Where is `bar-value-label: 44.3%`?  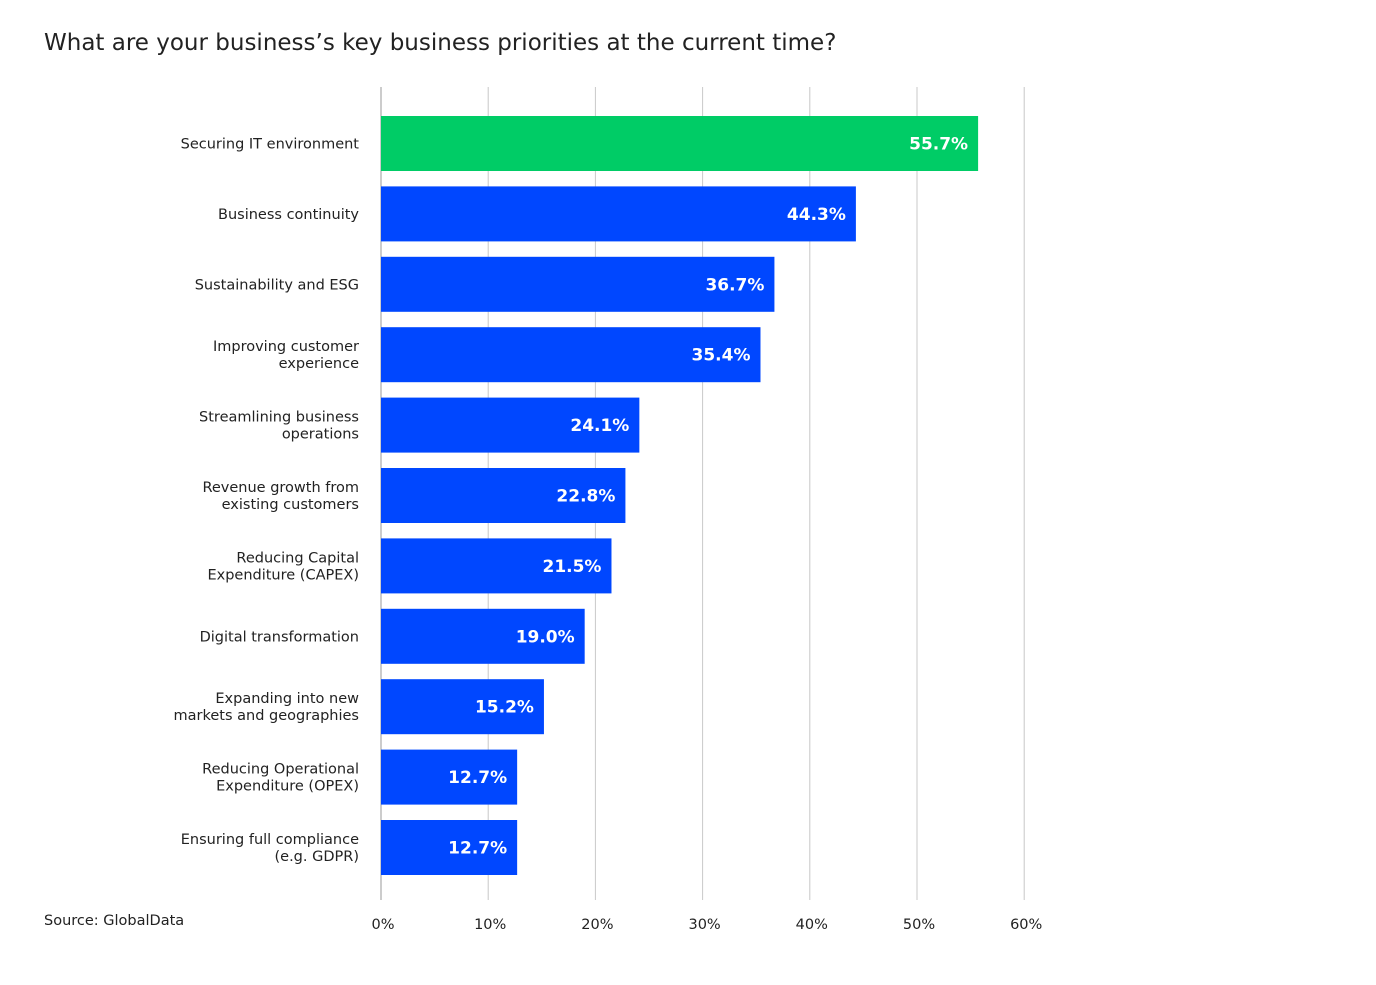
bar-value-label: 44.3% is located at coordinates (816, 215).